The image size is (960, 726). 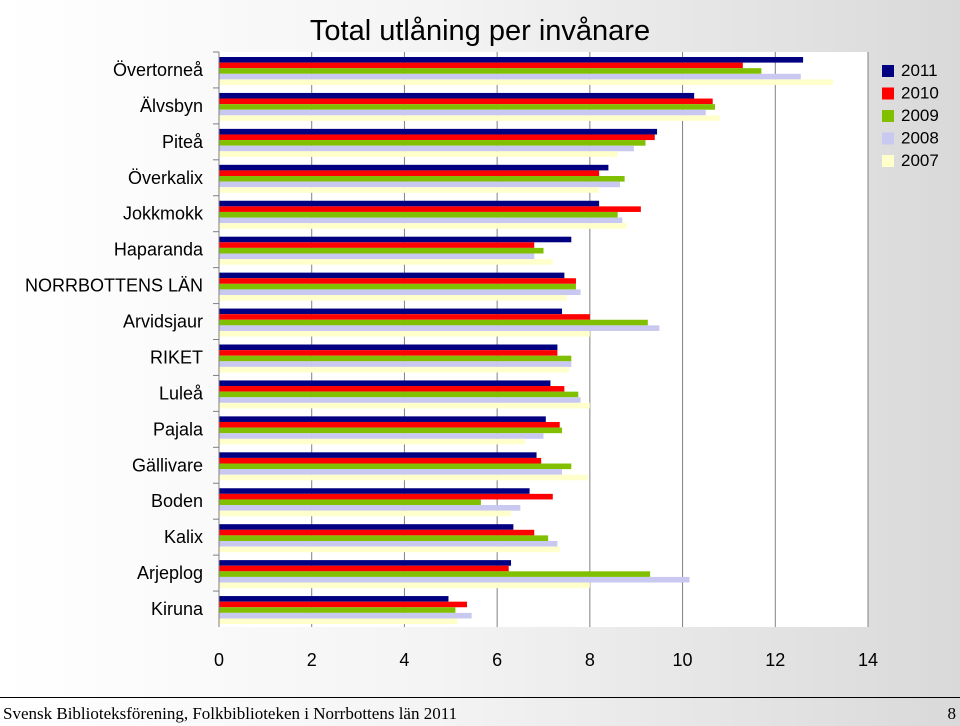 I want to click on x-tick-label: 2, so click(x=312, y=660).